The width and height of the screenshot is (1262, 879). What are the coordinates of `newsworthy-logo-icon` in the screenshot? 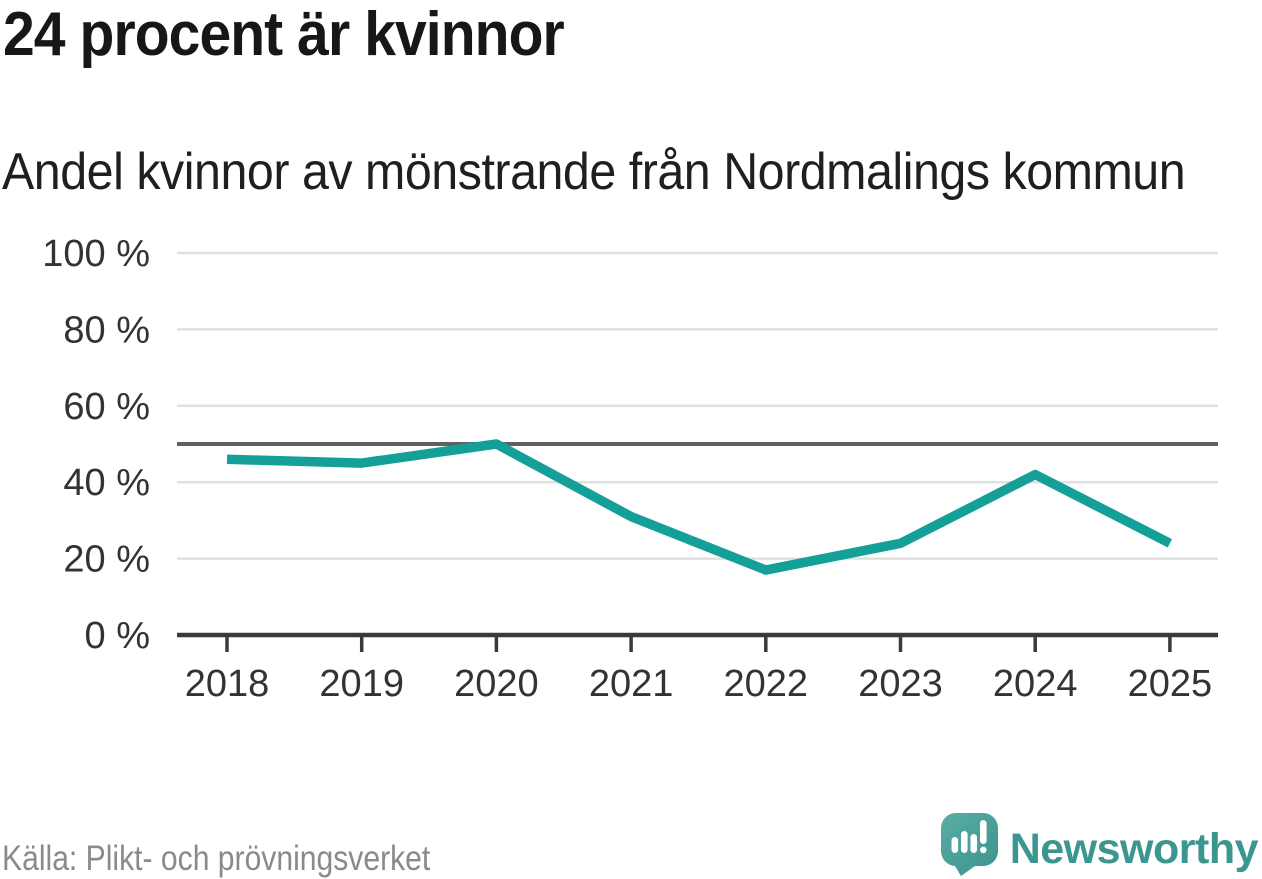 It's located at (969, 844).